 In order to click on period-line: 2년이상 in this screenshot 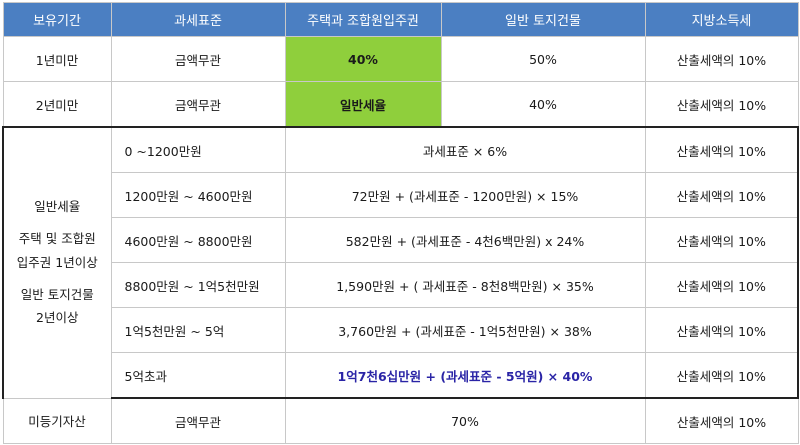, I will do `click(57, 318)`.